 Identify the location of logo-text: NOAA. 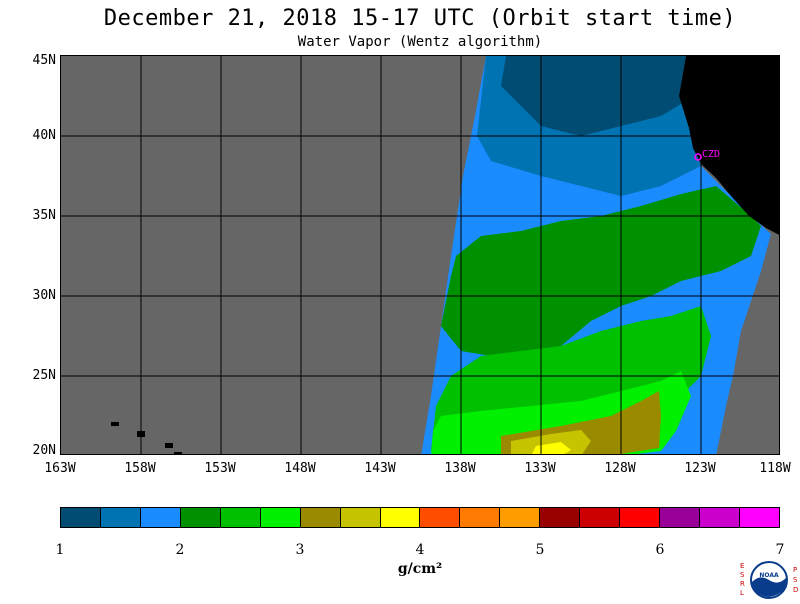
(769, 575).